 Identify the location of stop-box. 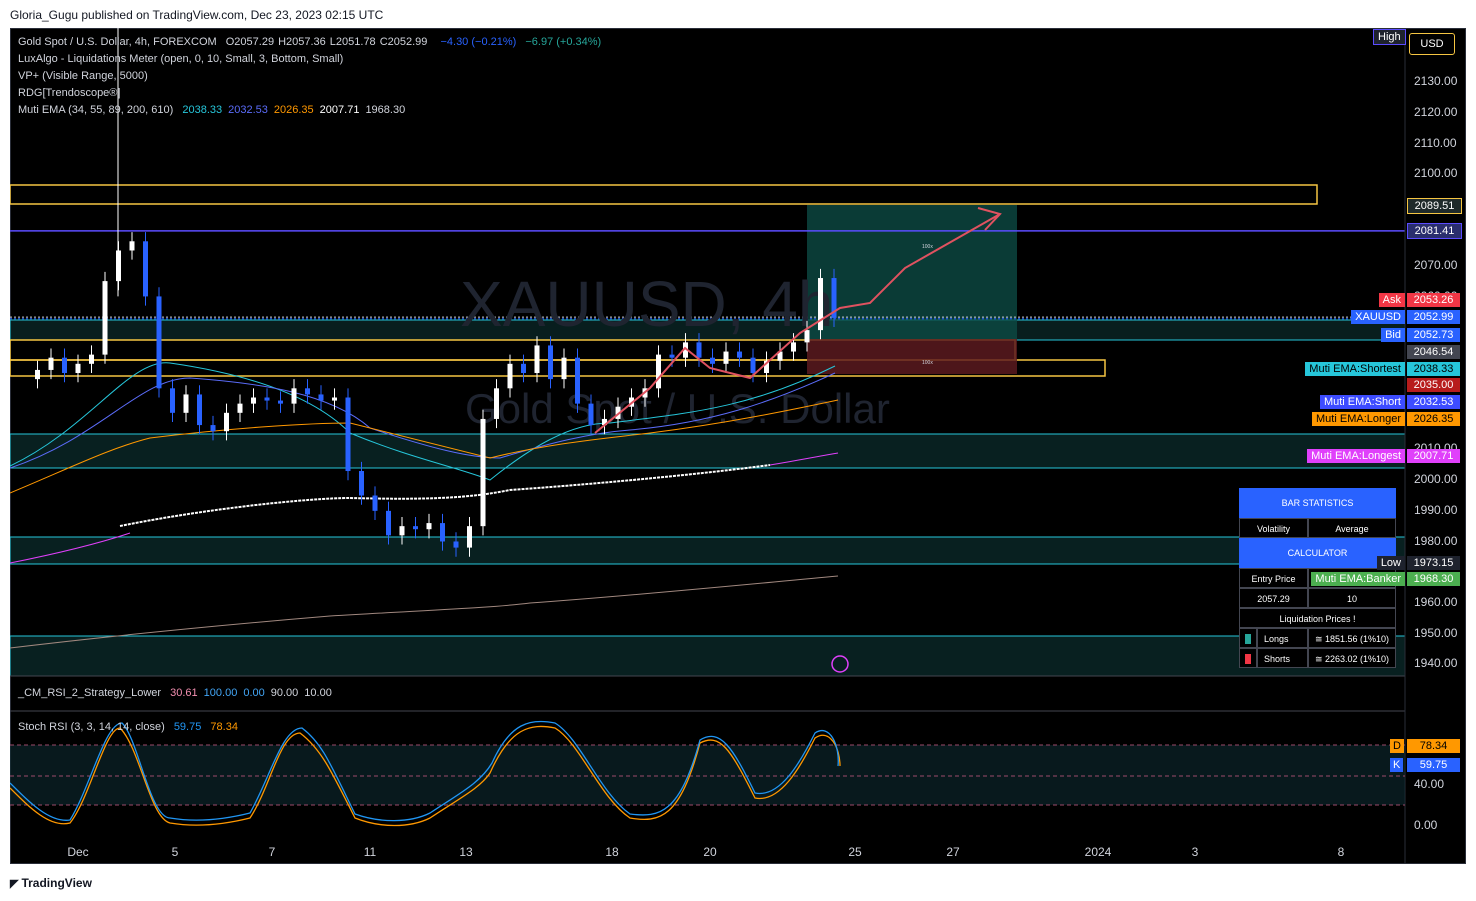
(912, 356).